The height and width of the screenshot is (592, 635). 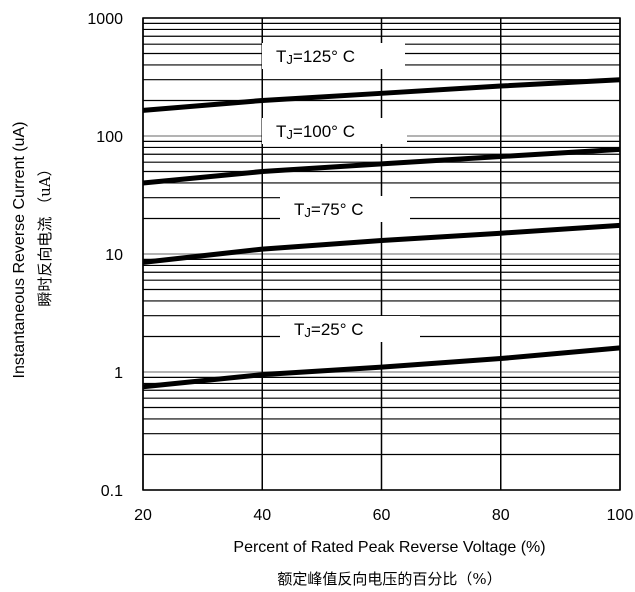 What do you see at coordinates (501, 515) in the screenshot?
I see `x-tick-label: 80` at bounding box center [501, 515].